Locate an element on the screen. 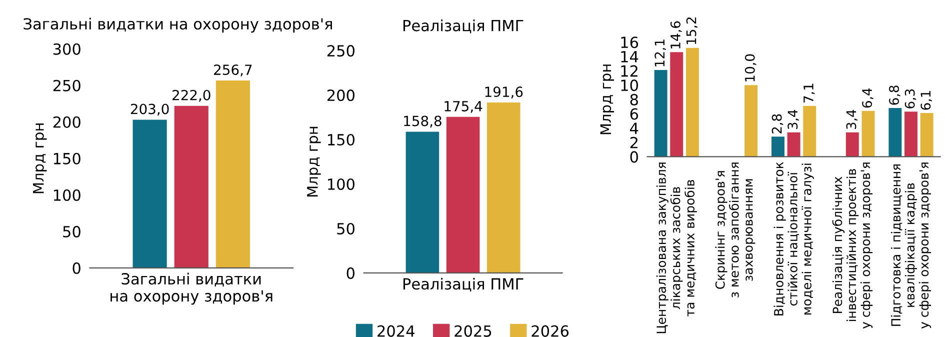  data-label: 12,1 is located at coordinates (660, 53).